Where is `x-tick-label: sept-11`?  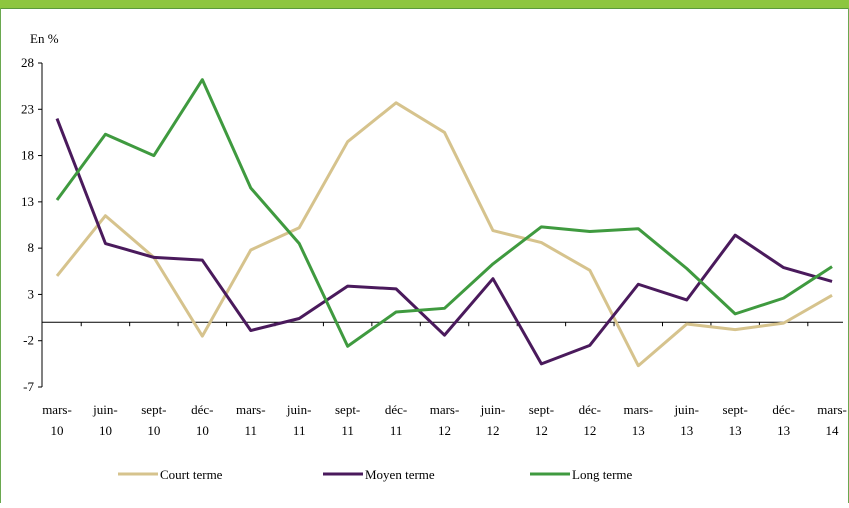 x-tick-label: sept-11 is located at coordinates (347, 420).